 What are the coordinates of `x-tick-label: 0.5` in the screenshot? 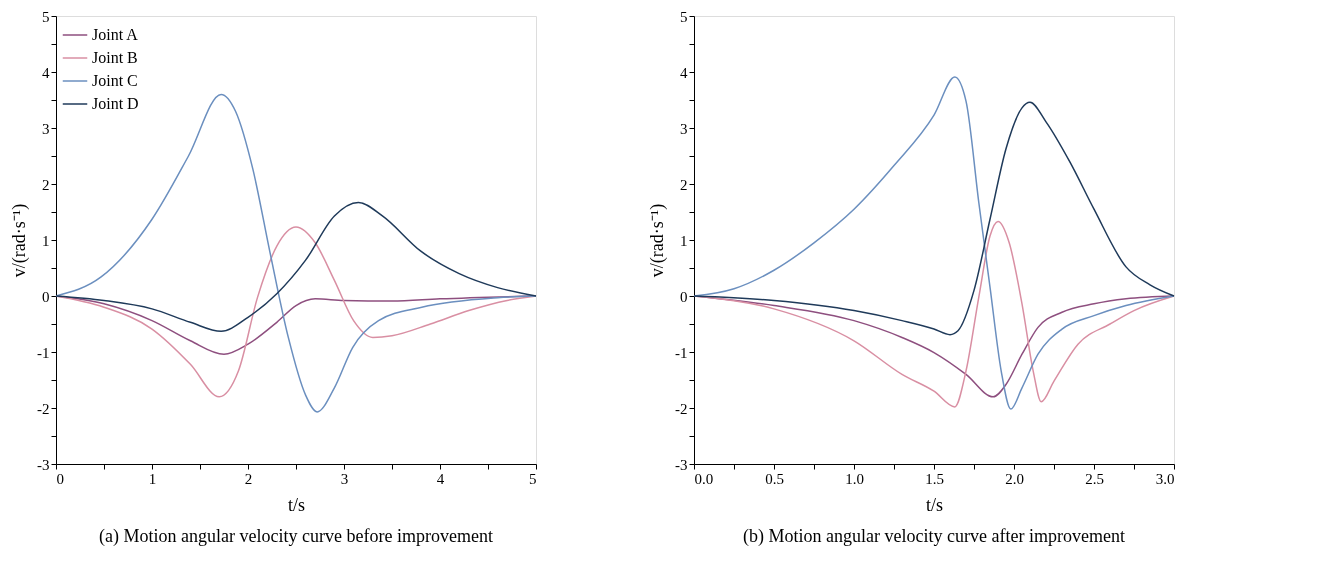 It's located at (774, 478).